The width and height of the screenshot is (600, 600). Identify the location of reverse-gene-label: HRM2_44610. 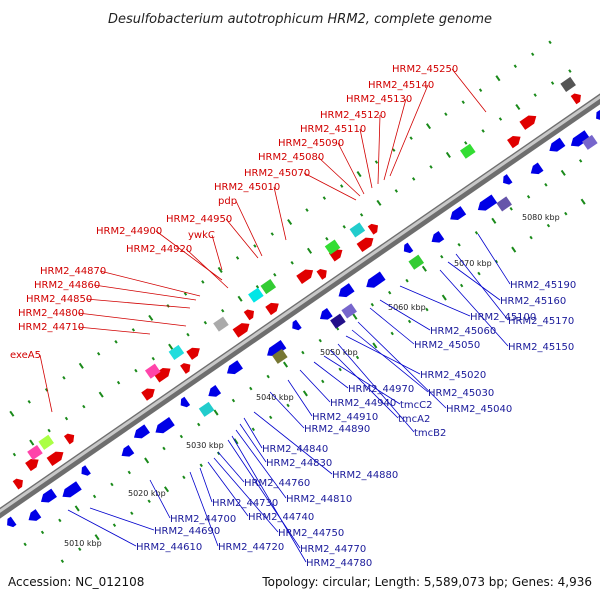
(169, 547).